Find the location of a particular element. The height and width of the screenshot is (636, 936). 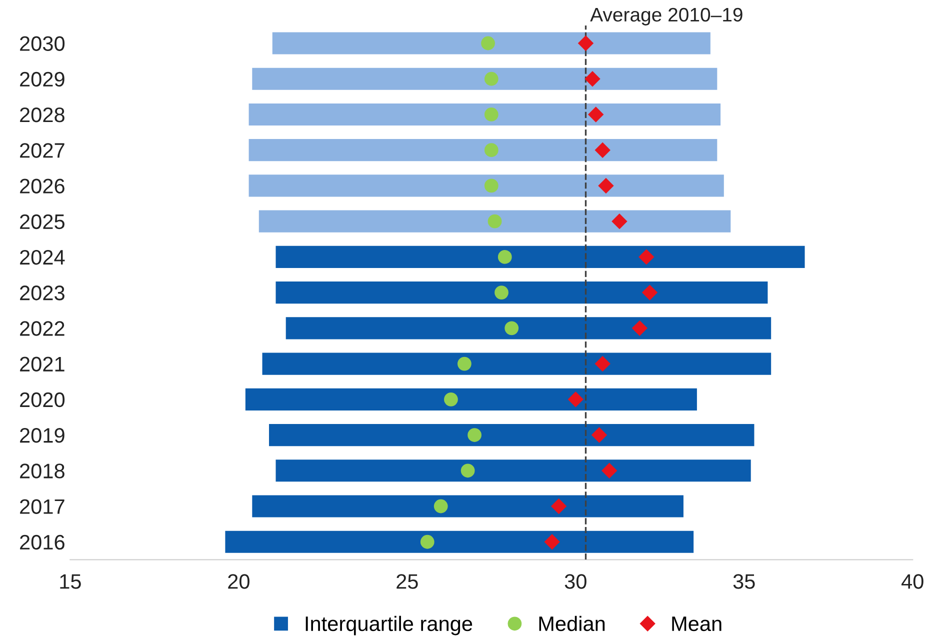

y-tick-label: 2017 is located at coordinates (42, 506).